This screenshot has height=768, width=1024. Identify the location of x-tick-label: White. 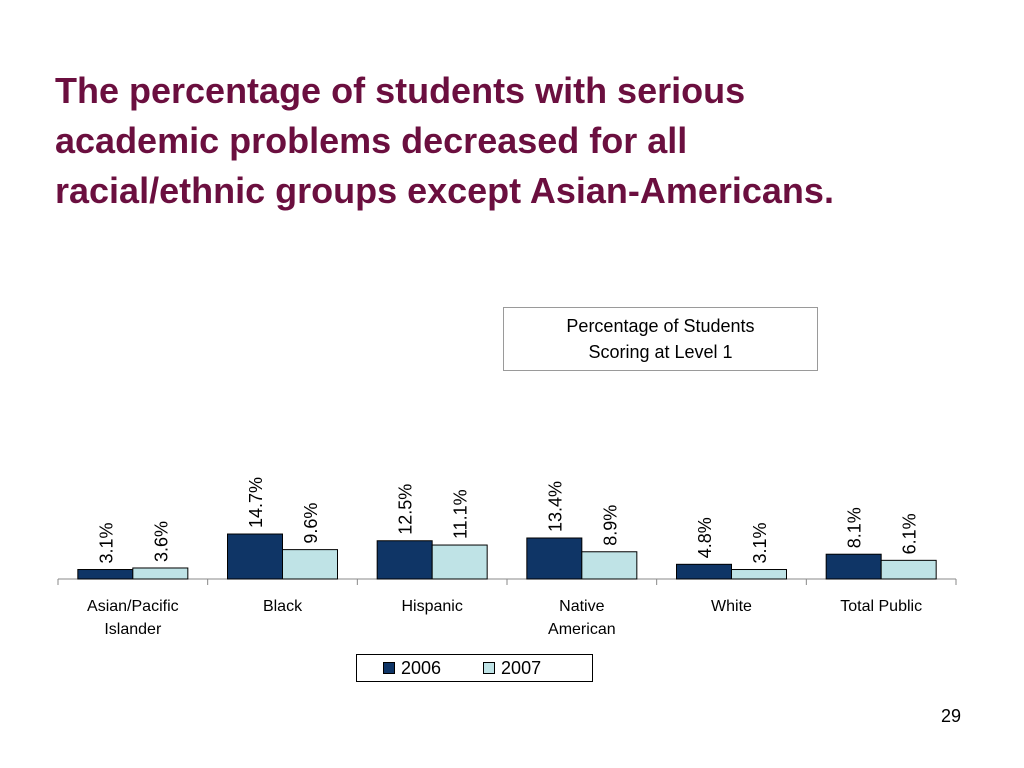
(731, 606).